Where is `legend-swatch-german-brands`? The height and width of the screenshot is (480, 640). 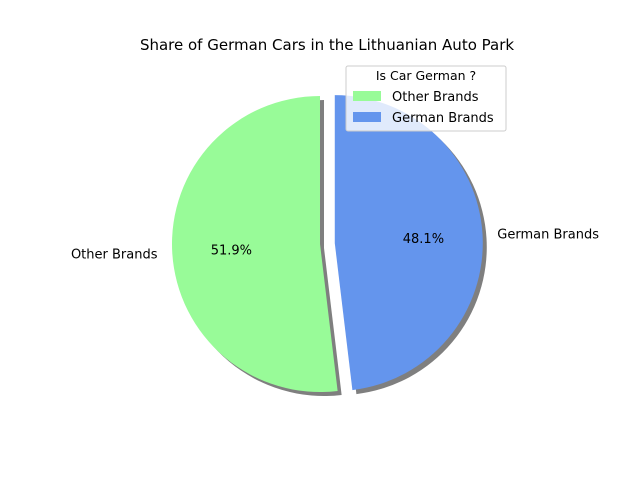
legend-swatch-german-brands is located at coordinates (367, 117).